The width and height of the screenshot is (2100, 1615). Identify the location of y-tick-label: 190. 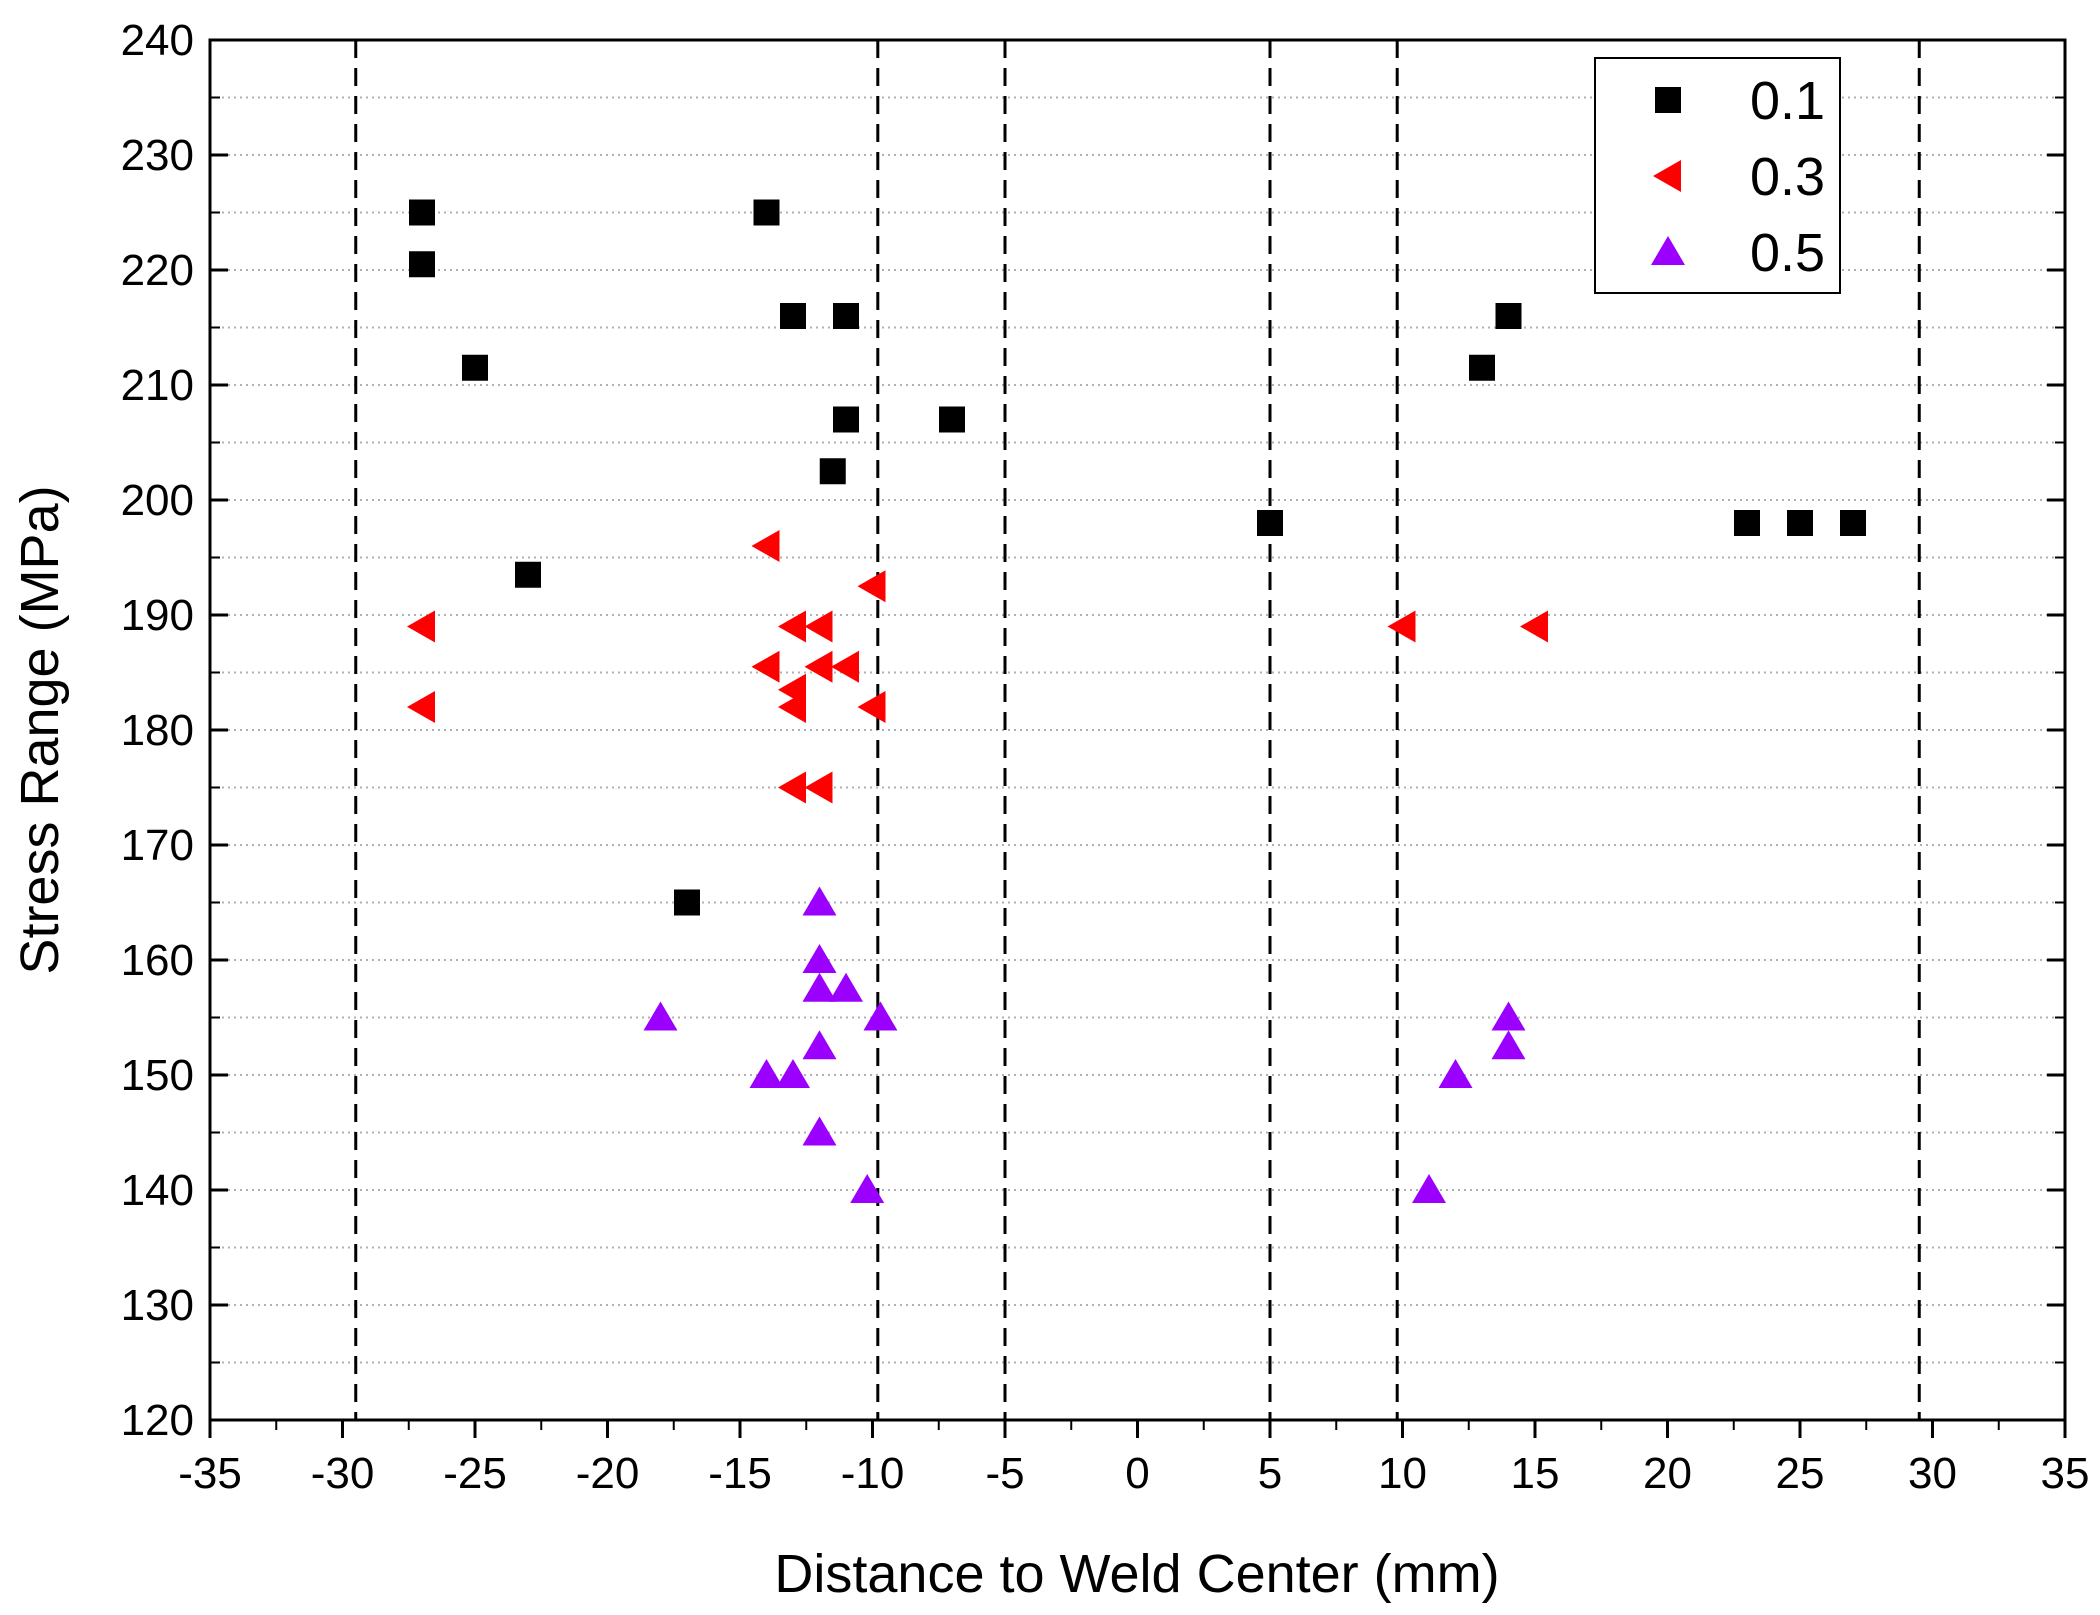
(157, 615).